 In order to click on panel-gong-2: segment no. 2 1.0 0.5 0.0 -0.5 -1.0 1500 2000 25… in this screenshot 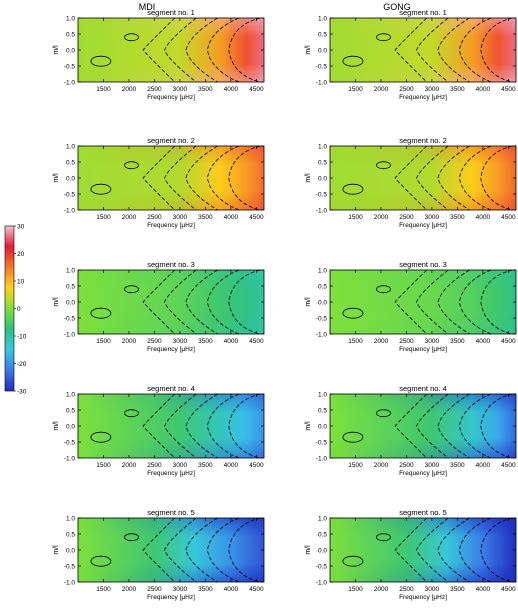, I will do `click(411, 182)`.